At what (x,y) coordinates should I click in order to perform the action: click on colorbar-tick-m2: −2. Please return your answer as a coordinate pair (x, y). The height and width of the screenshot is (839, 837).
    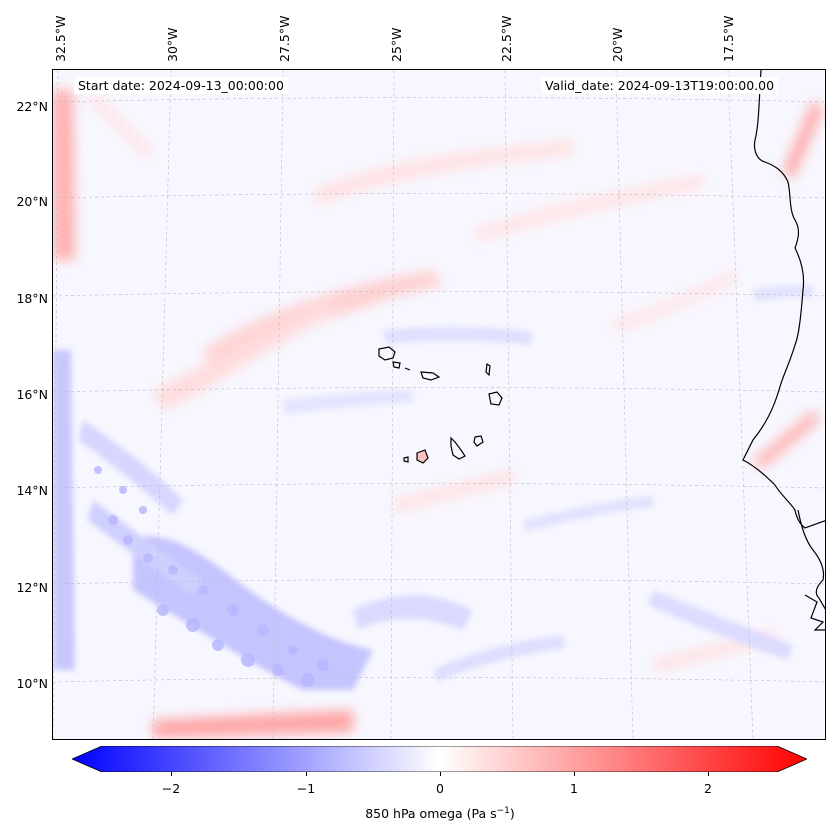
    Looking at the image, I should click on (171, 788).